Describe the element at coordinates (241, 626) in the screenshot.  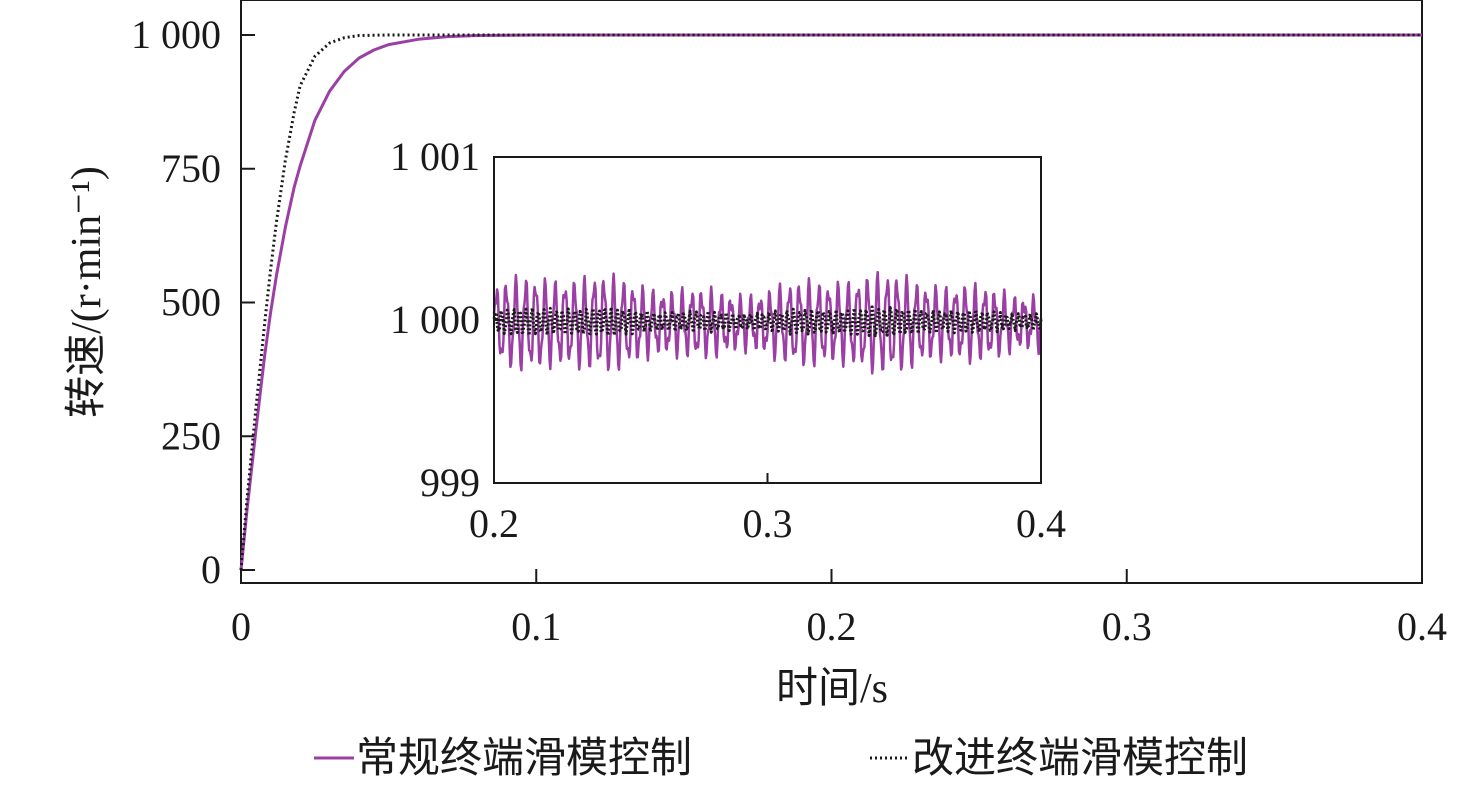
I see `main-x-tick-label: 0` at that location.